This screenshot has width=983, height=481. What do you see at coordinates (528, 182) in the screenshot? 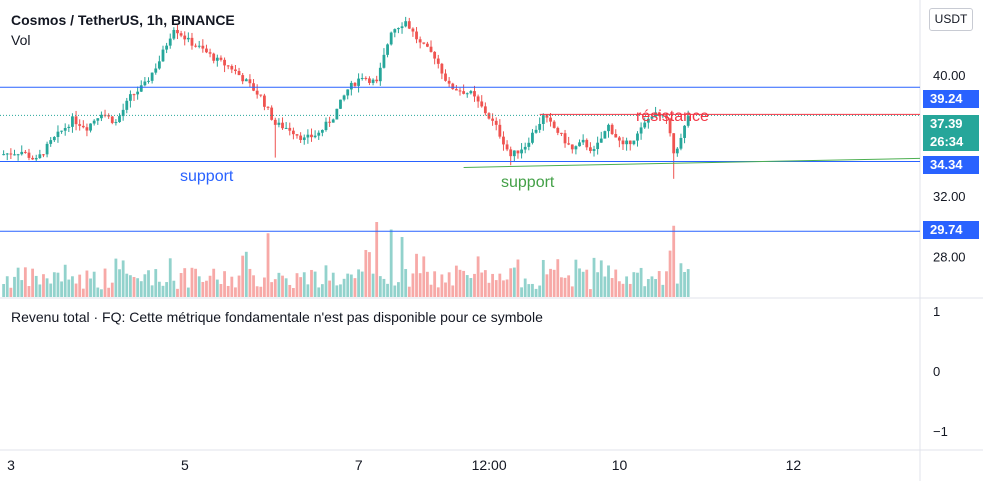
I see `support-label-right: support` at bounding box center [528, 182].